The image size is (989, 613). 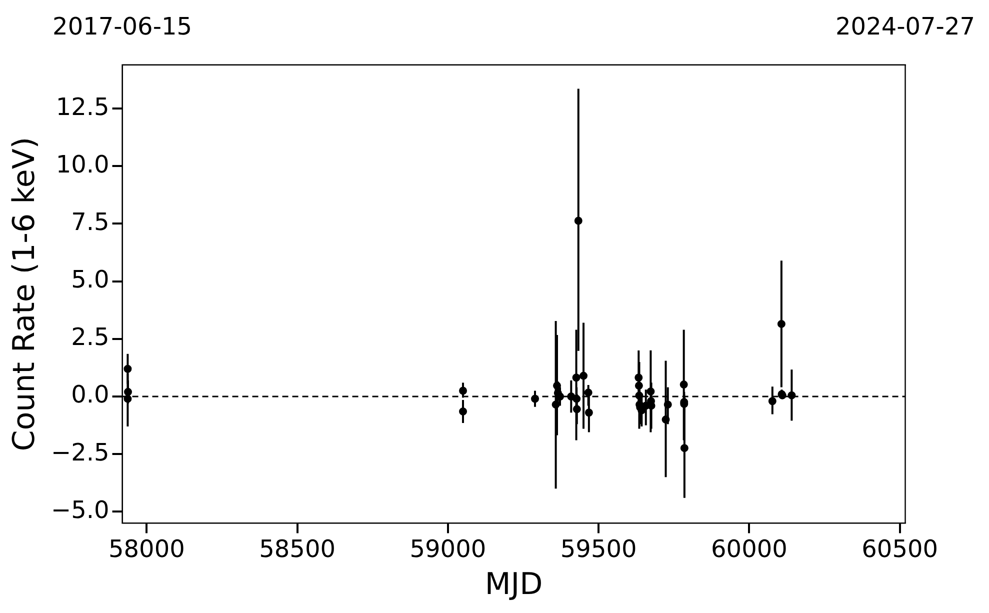 I want to click on x-tick-label: 59000, so click(x=448, y=548).